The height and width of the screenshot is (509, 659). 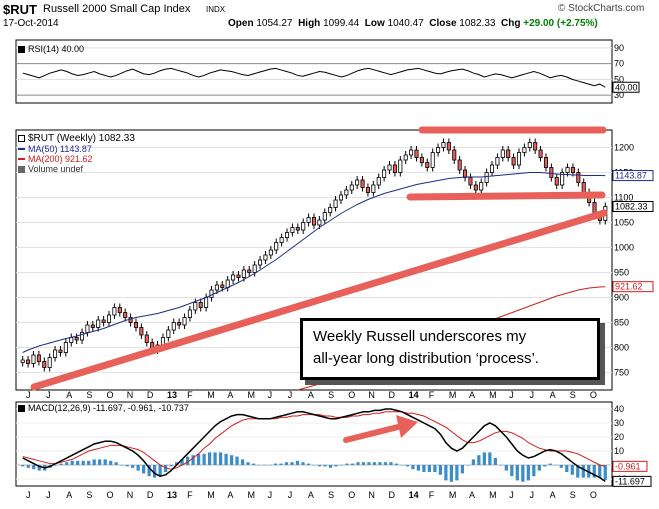 What do you see at coordinates (211, 495) in the screenshot?
I see `x-tick-label: M` at bounding box center [211, 495].